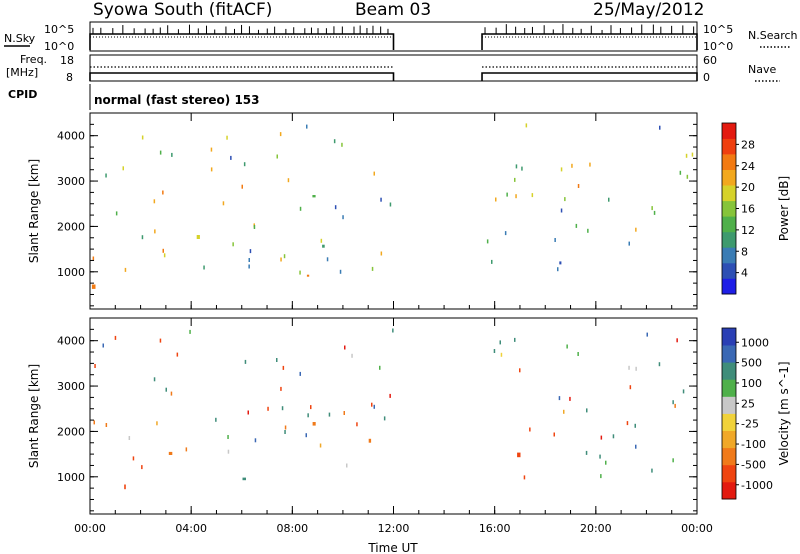  Describe the element at coordinates (34, 211) in the screenshot. I see `y-axis-label: Slant Range [km]` at that location.